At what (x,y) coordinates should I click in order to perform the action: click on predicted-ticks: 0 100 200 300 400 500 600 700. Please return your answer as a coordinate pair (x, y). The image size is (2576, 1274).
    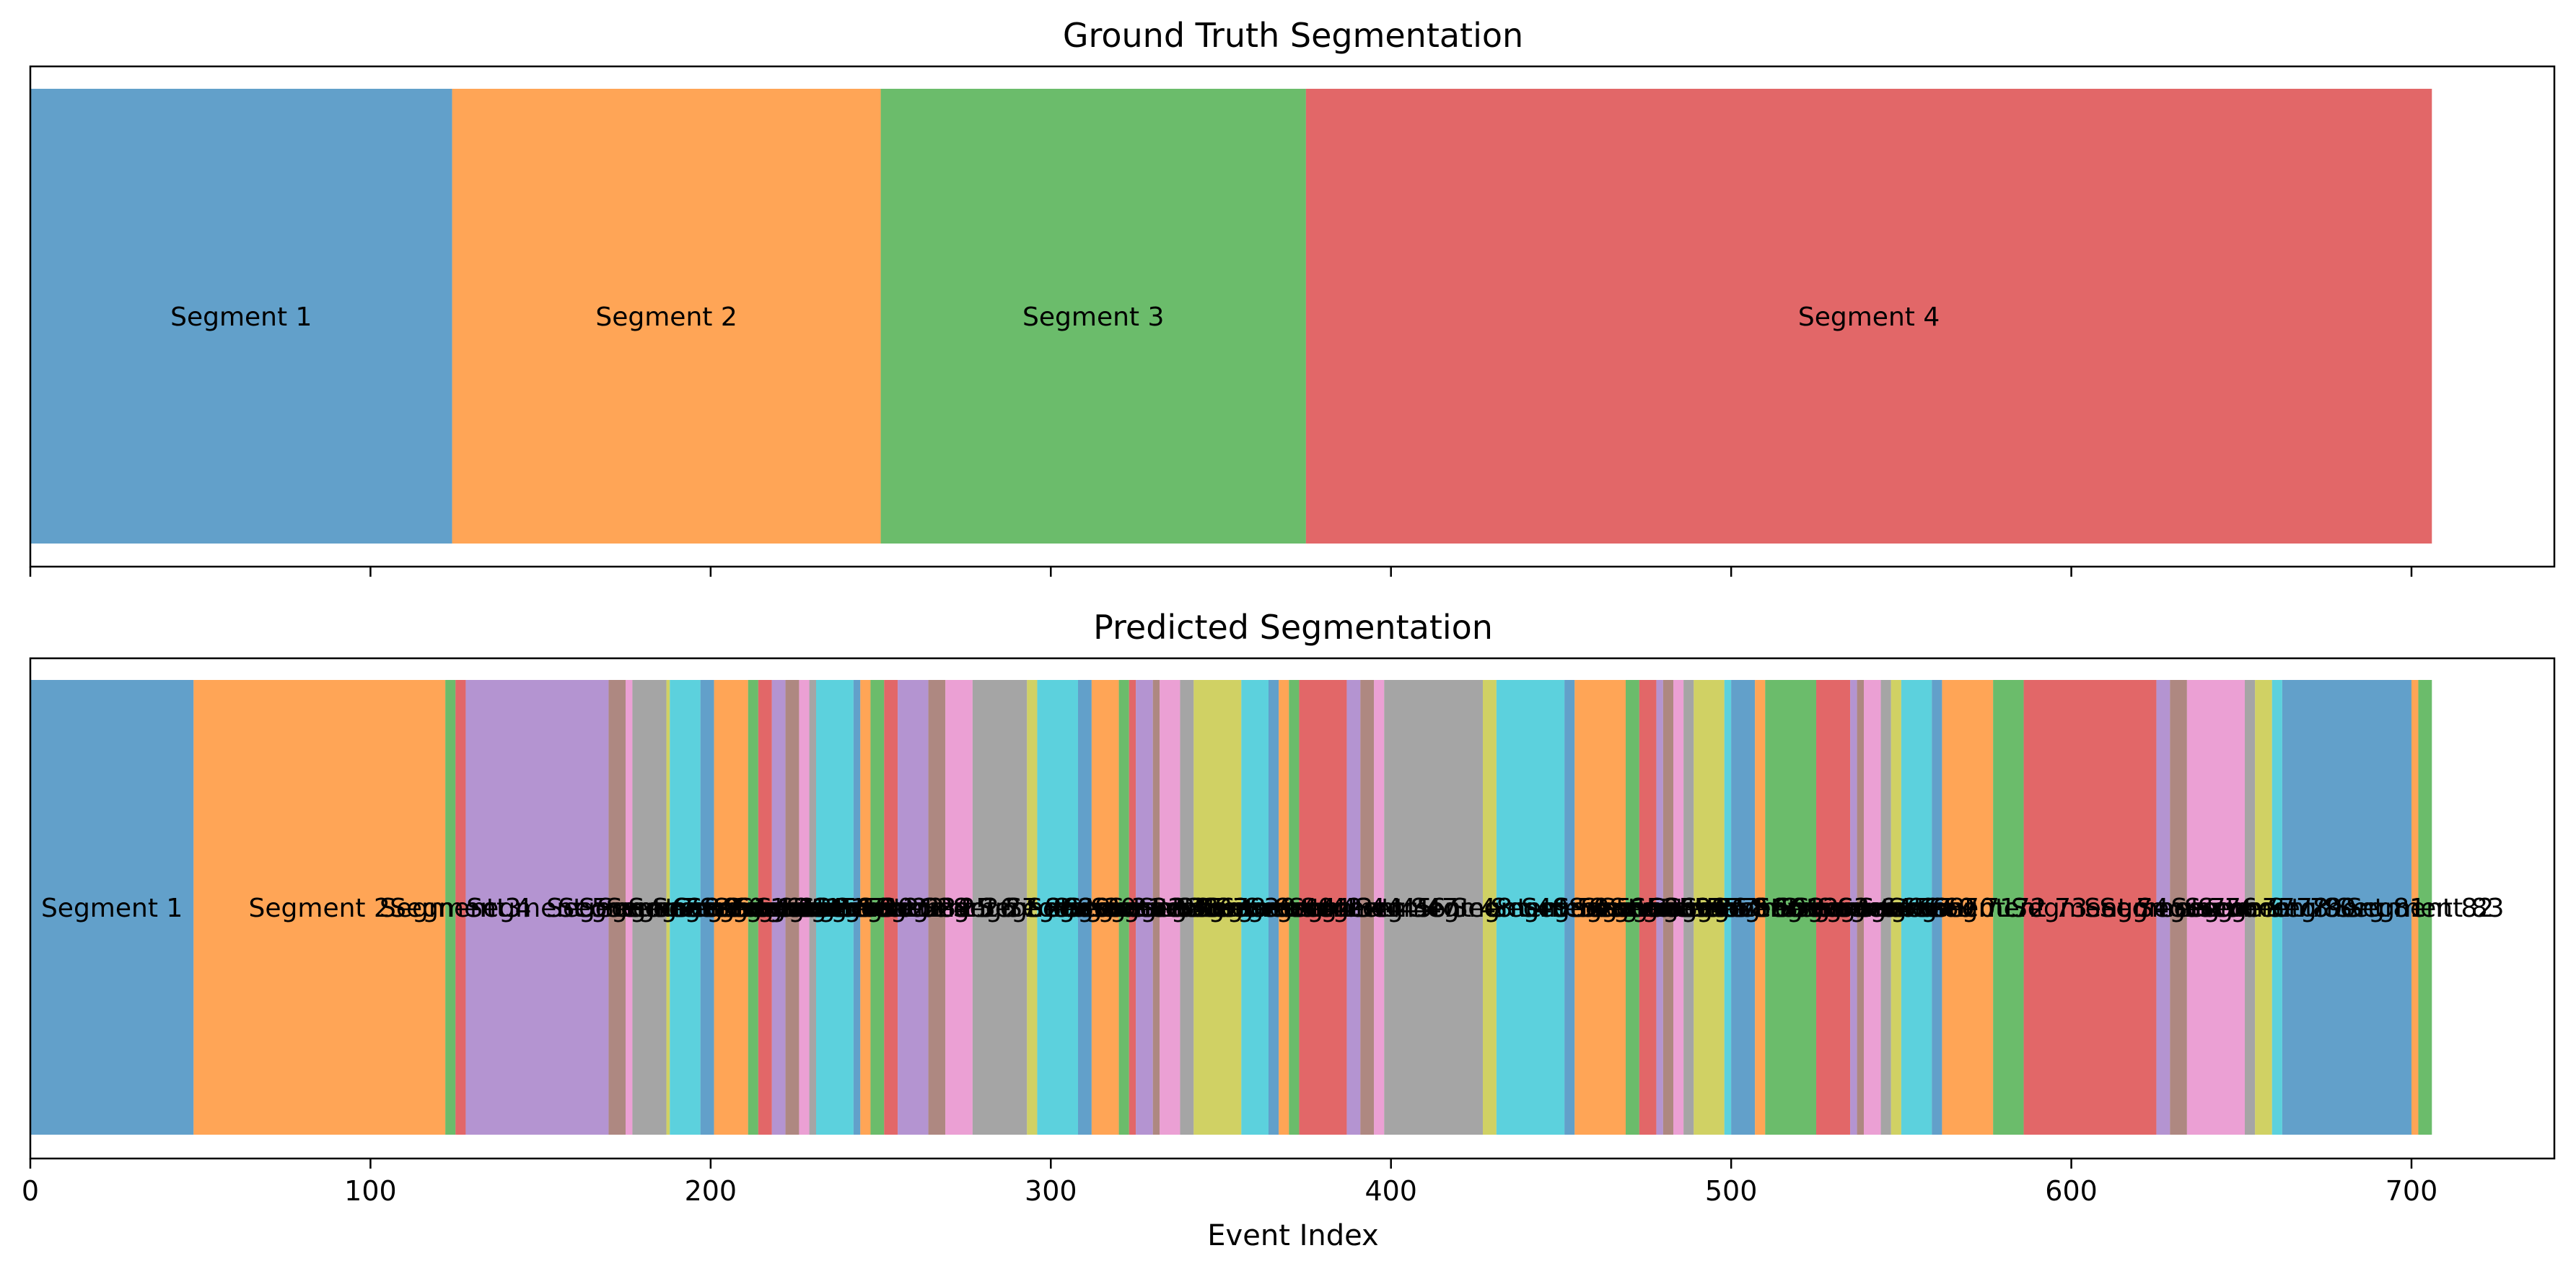
    Looking at the image, I should click on (1229, 1183).